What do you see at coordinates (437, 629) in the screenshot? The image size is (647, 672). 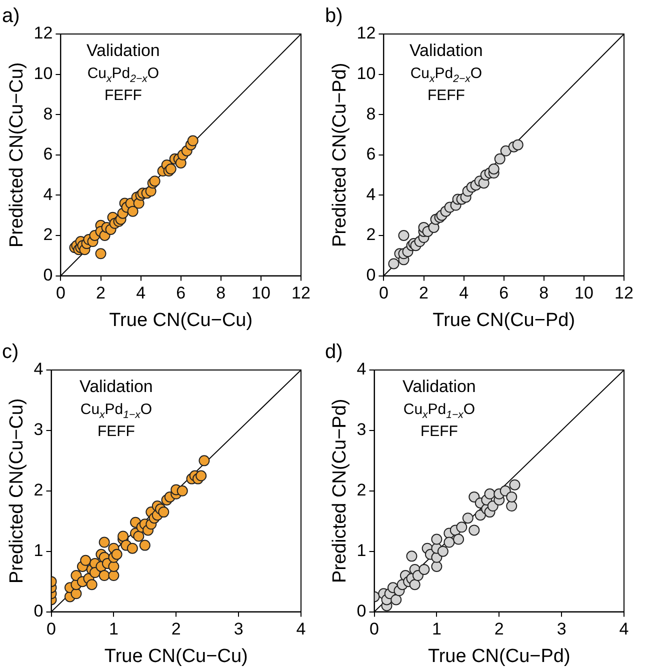 I see `x-tick-label: 1` at bounding box center [437, 629].